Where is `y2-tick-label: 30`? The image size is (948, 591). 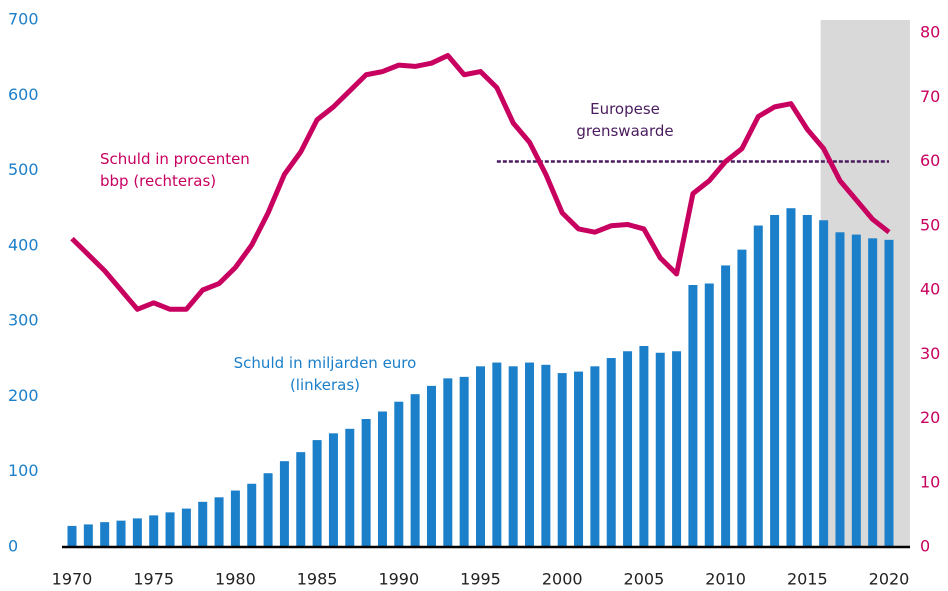
y2-tick-label: 30 is located at coordinates (930, 353).